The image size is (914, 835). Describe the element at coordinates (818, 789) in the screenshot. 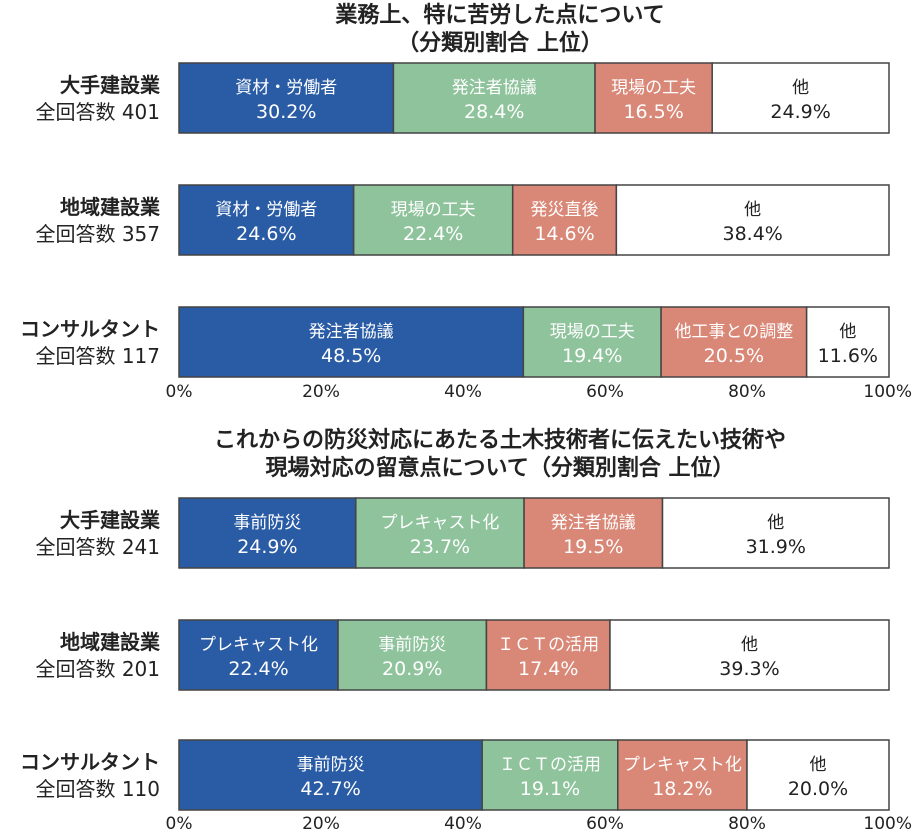

I see `segment-value-label: 20.0%` at that location.